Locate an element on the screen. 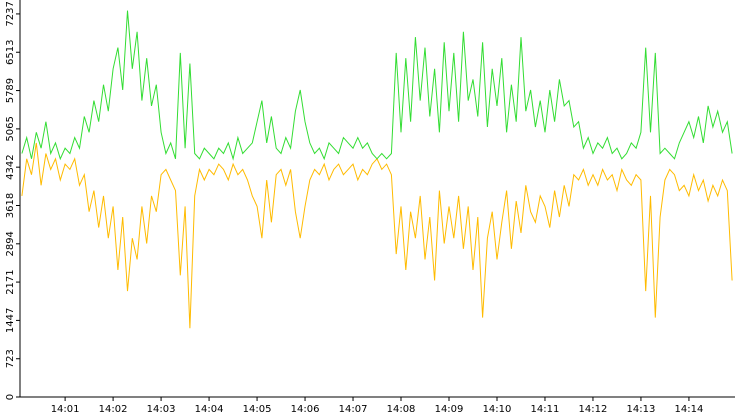 Image resolution: width=735 pixels, height=415 pixels. x-tick-label: 14:08 is located at coordinates (401, 409).